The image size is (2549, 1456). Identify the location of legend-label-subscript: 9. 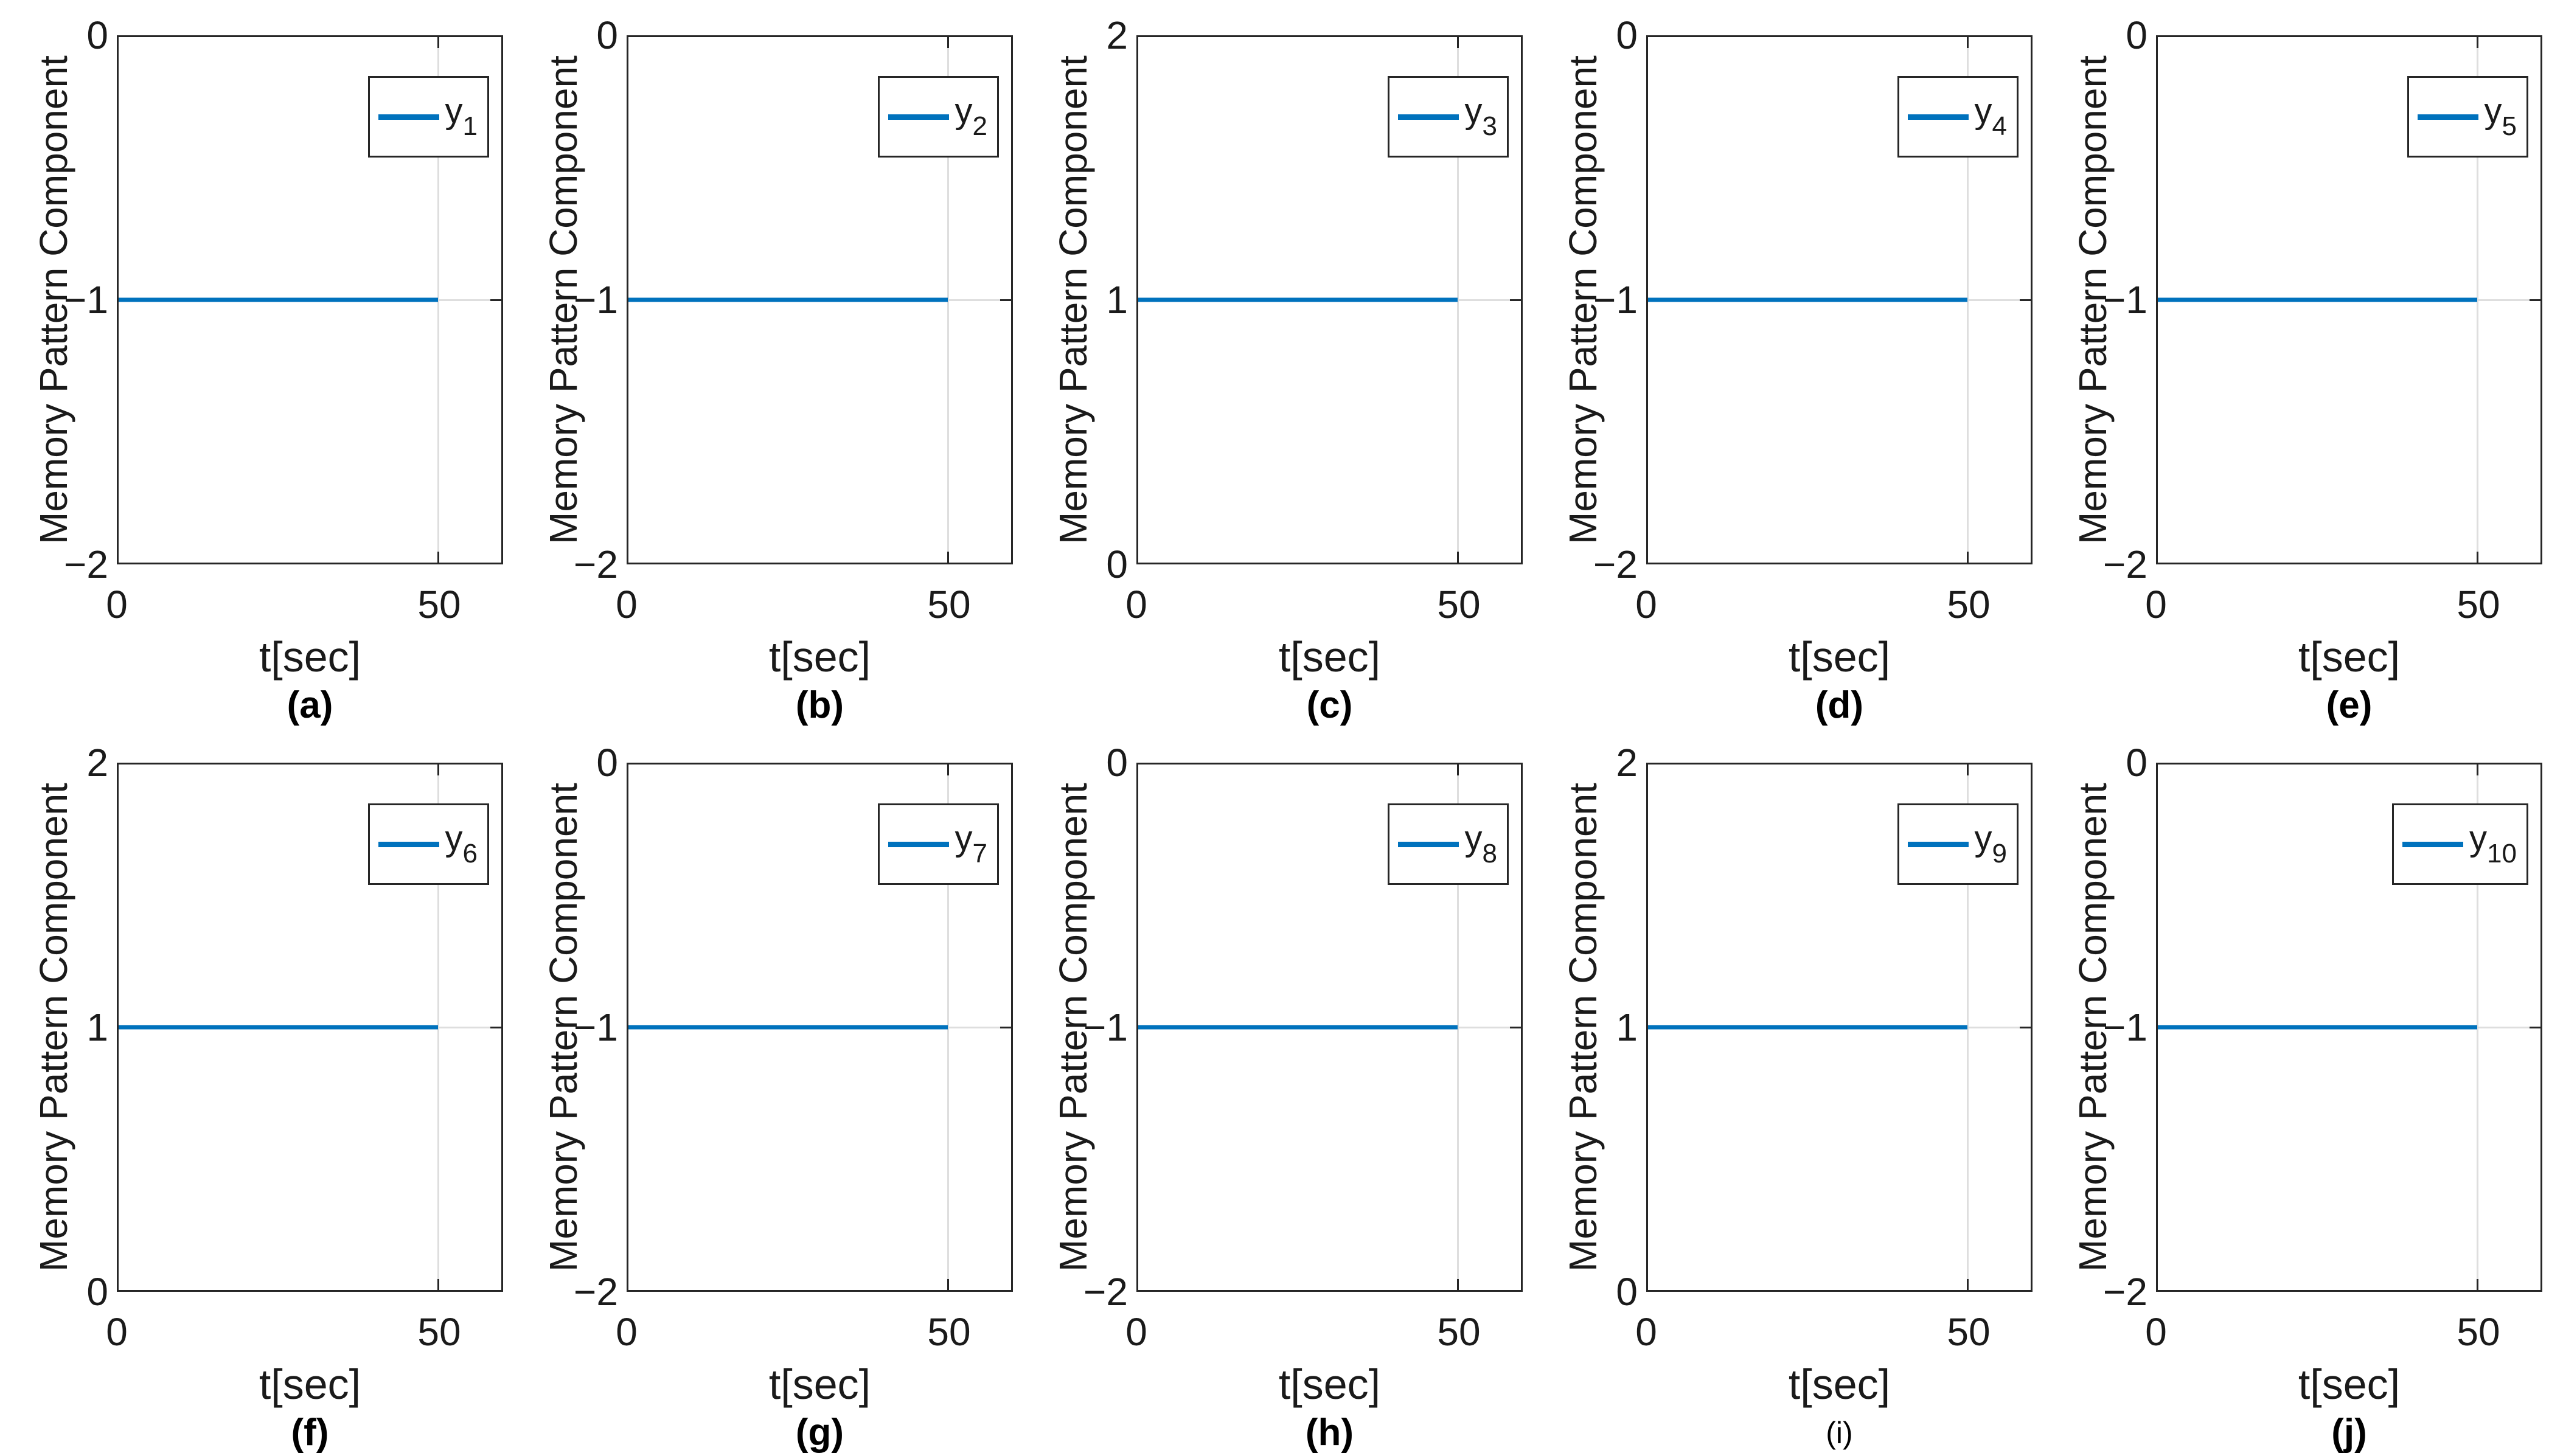
(2000, 853).